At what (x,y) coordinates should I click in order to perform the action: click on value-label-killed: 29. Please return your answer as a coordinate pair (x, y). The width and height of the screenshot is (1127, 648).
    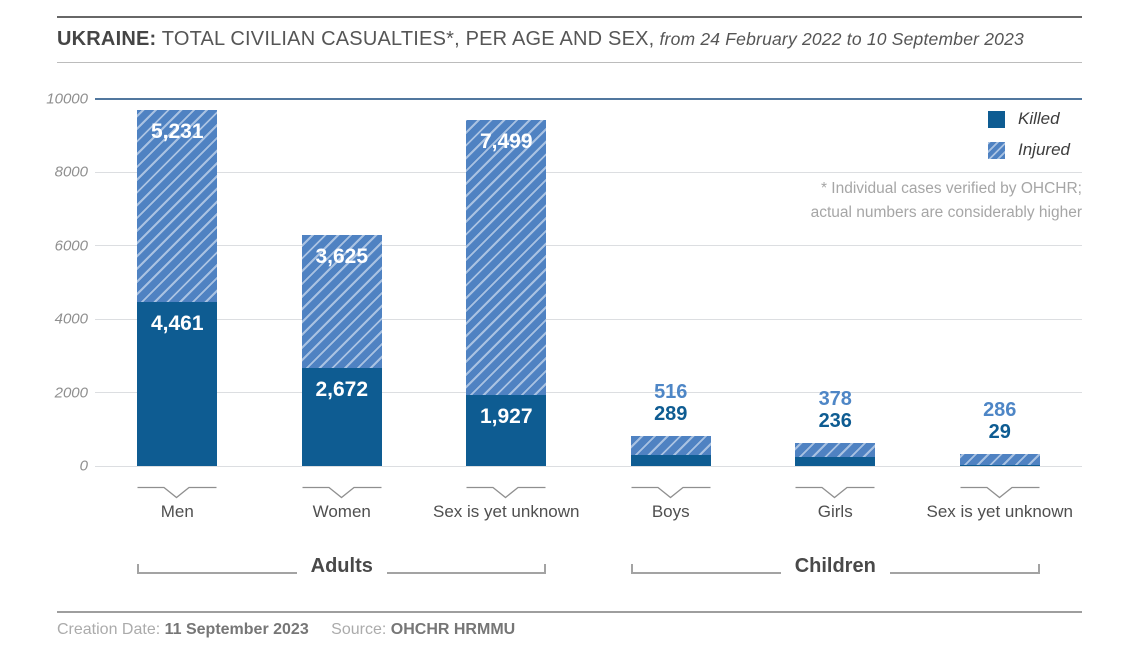
    Looking at the image, I should click on (999, 432).